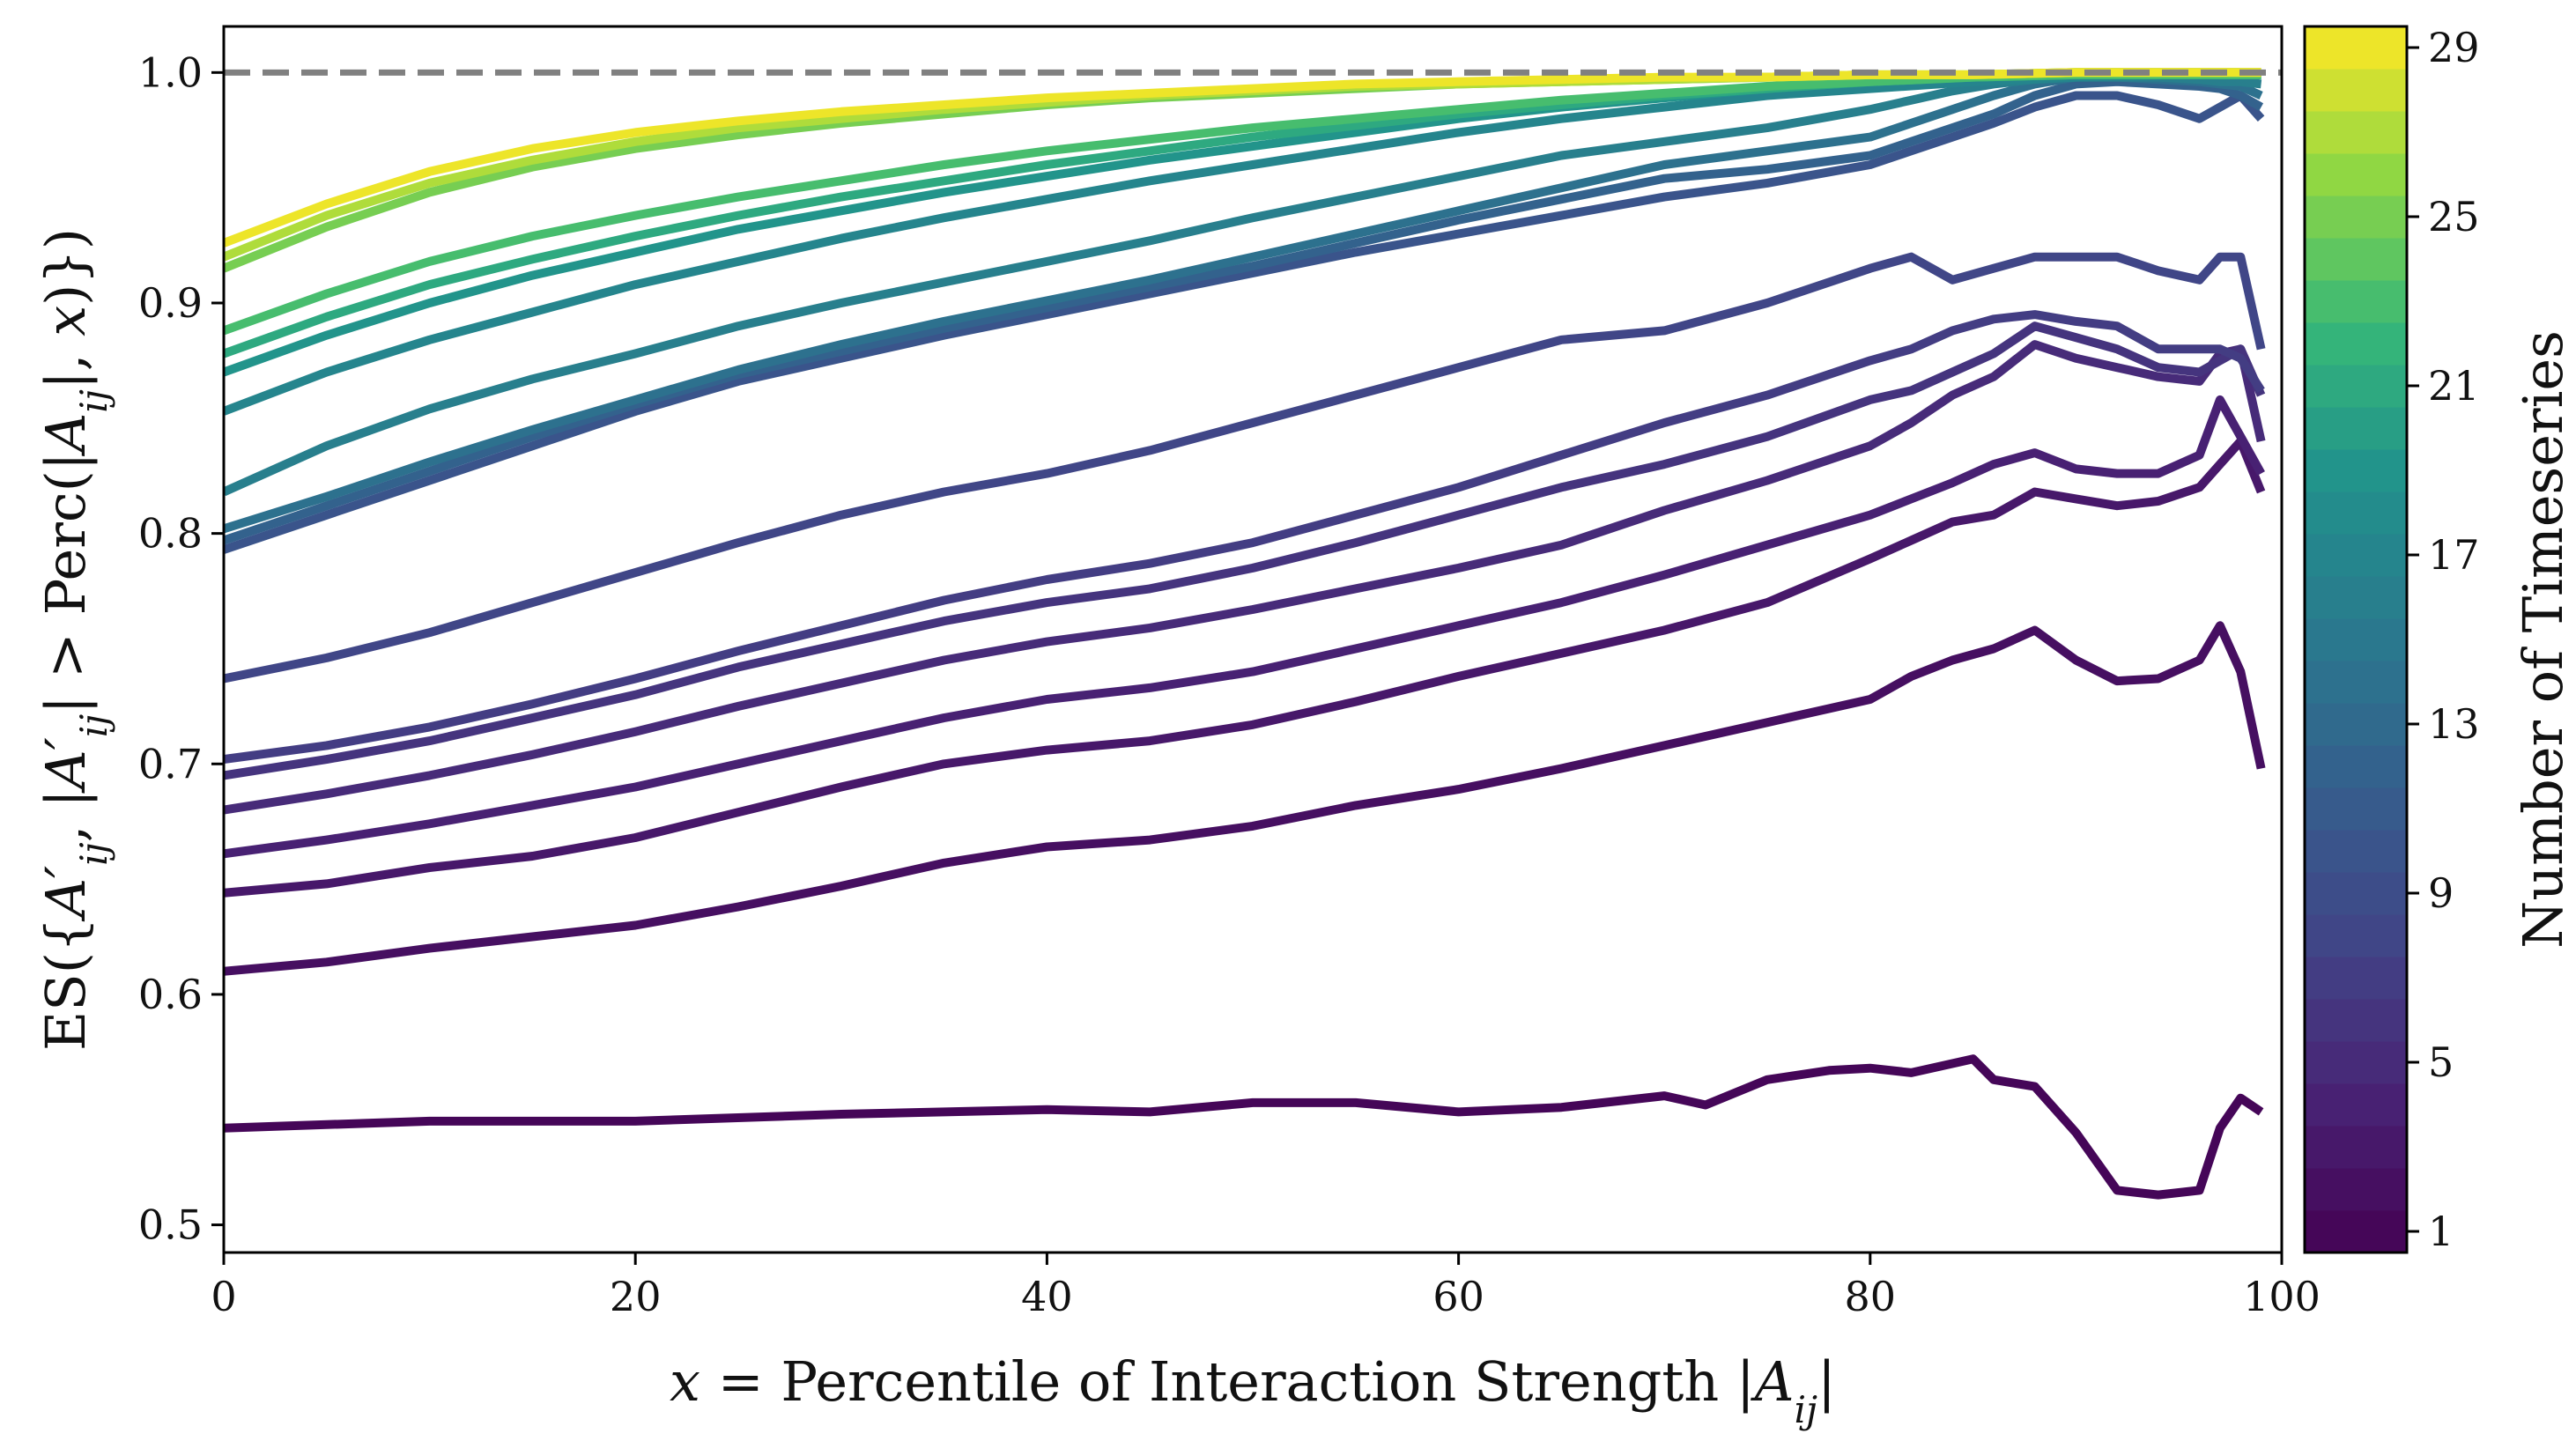 The width and height of the screenshot is (2576, 1441). Describe the element at coordinates (171, 763) in the screenshot. I see `y-tick-label: 0.7` at that location.